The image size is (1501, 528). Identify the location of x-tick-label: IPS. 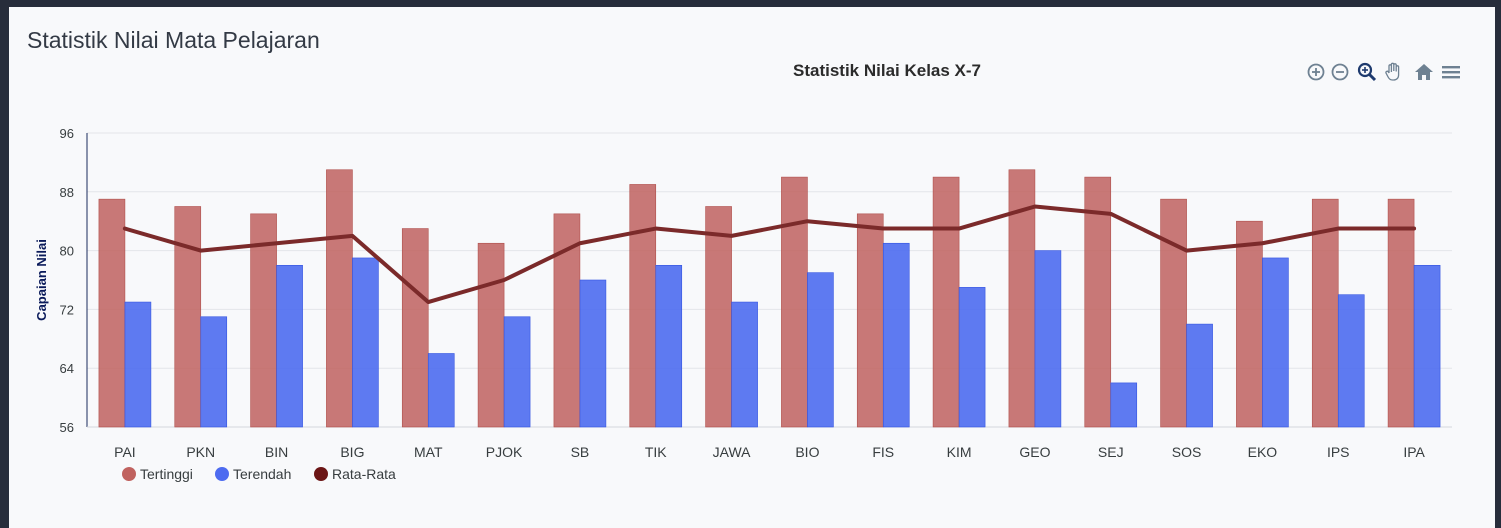
(1338, 452).